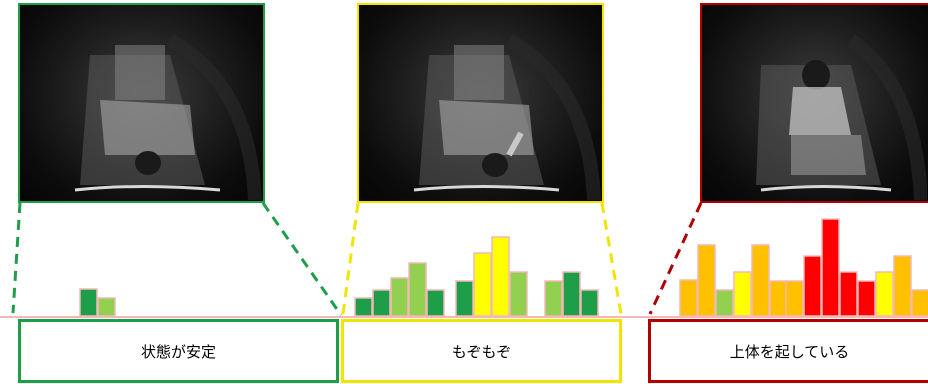 The width and height of the screenshot is (928, 384). I want to click on camera-frame-sitting-up, so click(814, 103).